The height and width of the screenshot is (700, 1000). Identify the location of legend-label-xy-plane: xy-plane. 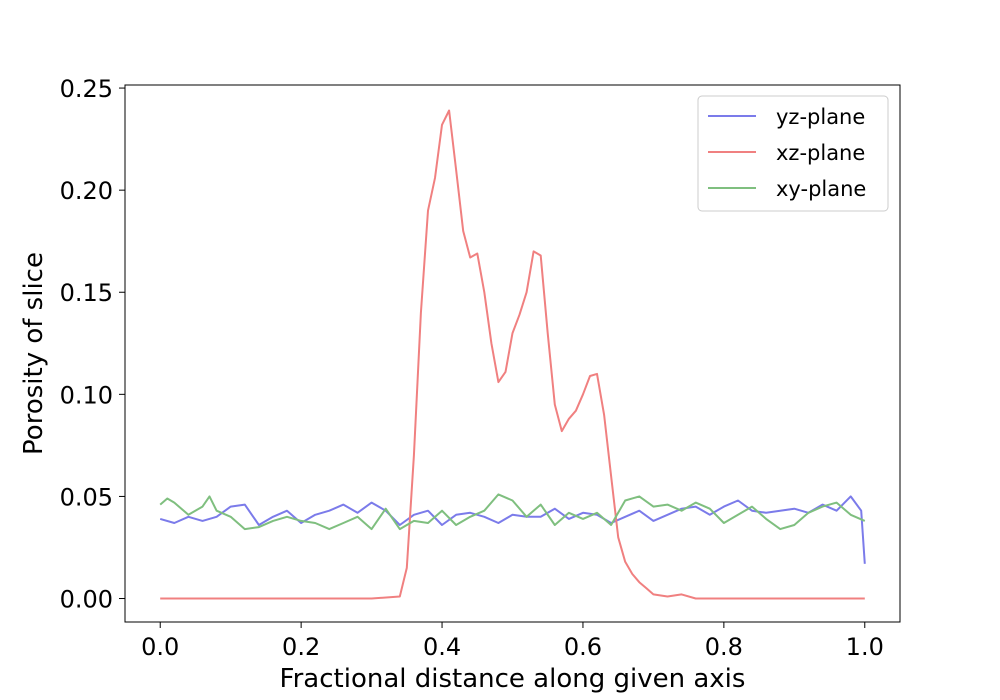
(821, 189).